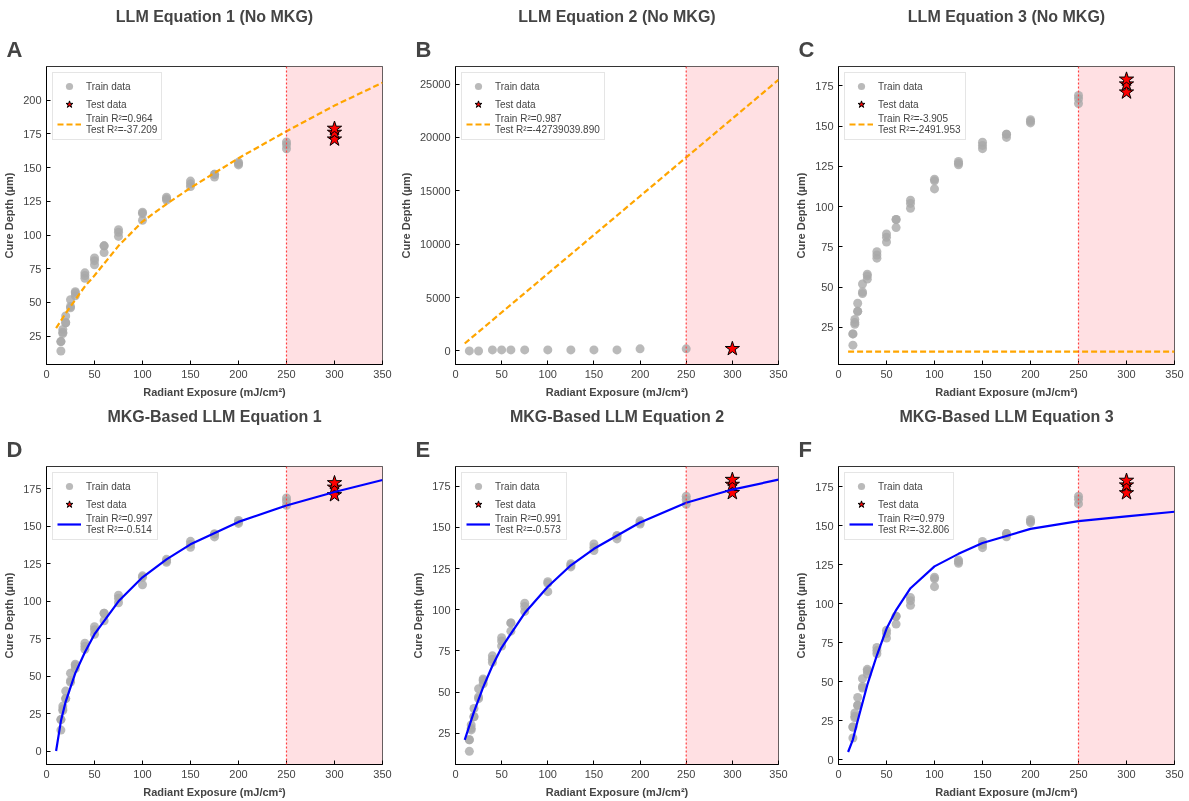  I want to click on chart-title: LLM Equation 3 (No MKG), so click(1006, 16).